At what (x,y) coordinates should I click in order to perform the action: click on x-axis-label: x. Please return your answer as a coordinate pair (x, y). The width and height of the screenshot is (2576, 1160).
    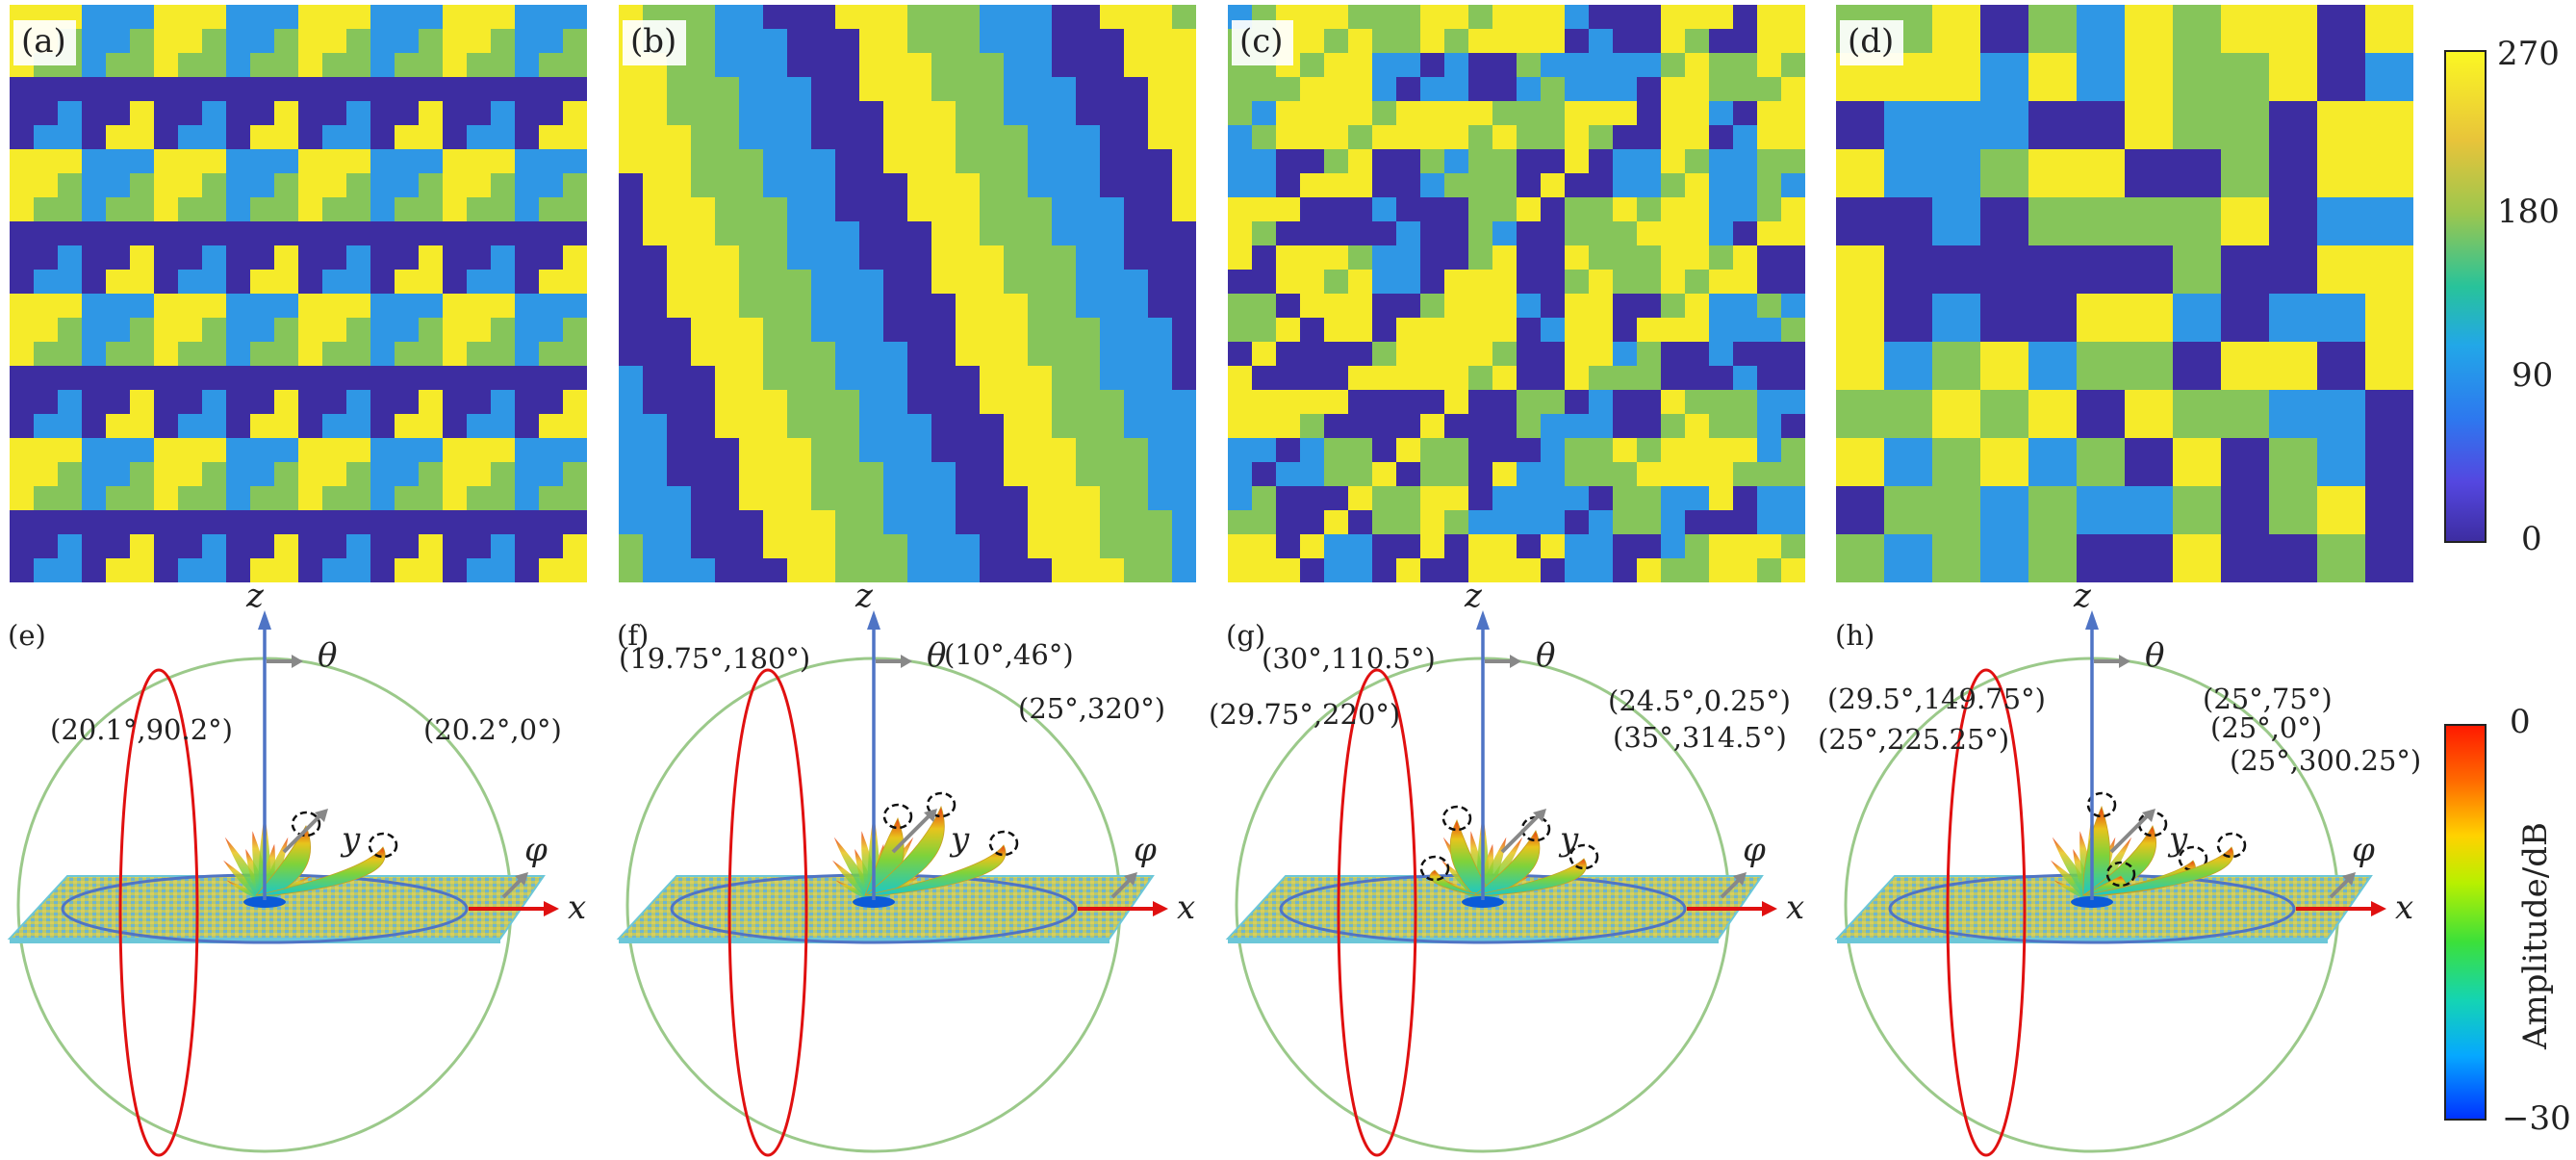
    Looking at the image, I should click on (1186, 908).